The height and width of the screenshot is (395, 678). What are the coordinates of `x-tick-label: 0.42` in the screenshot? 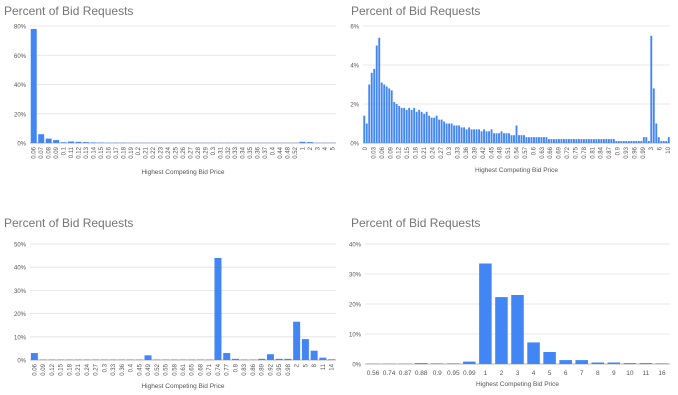 It's located at (484, 152).